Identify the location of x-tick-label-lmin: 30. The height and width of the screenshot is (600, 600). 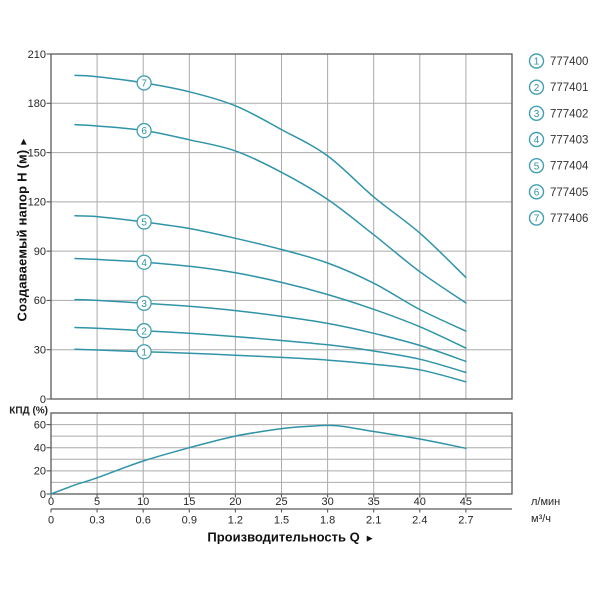
(327, 502).